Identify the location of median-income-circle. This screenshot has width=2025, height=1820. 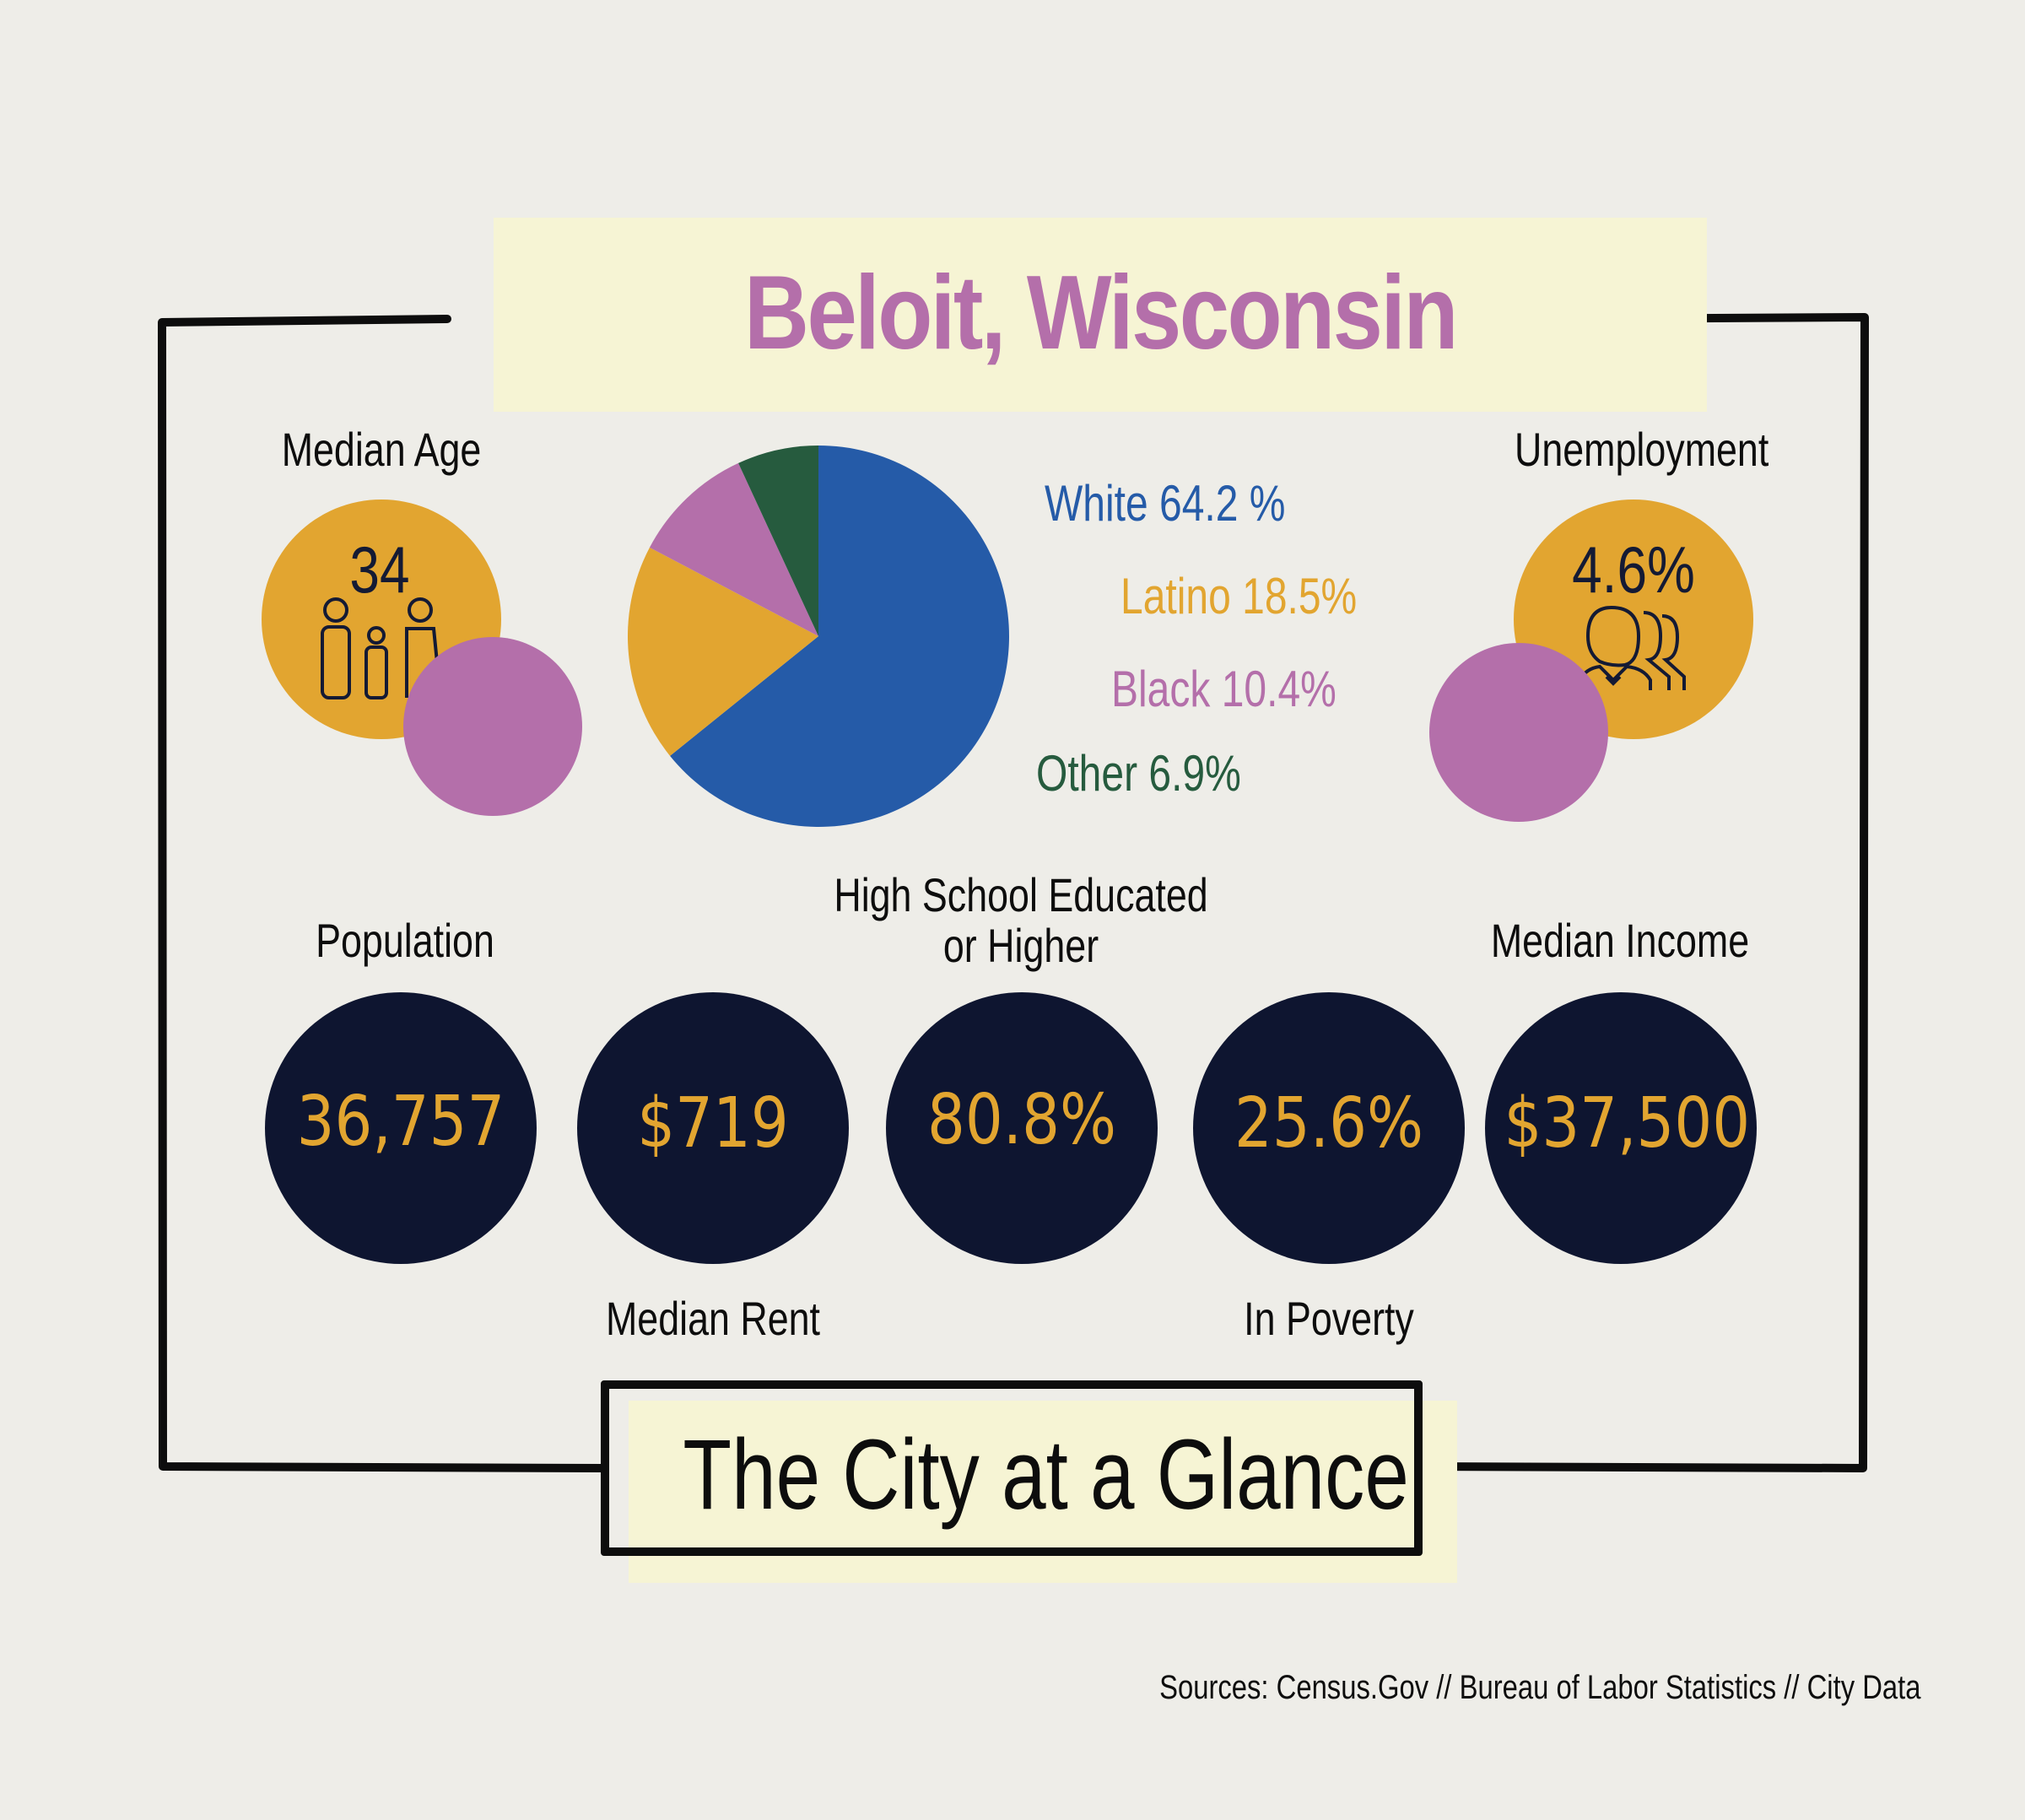
(1621, 1128).